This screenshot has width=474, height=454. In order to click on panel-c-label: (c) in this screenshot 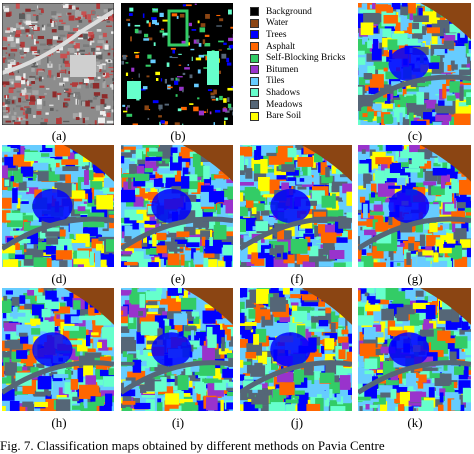, I will do `click(415, 135)`.